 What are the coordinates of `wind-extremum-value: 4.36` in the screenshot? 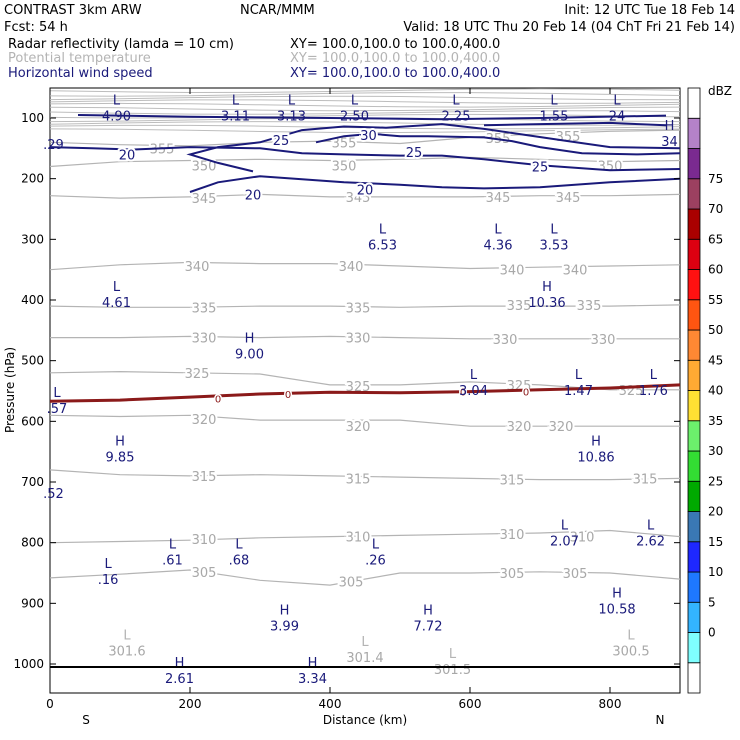 It's located at (498, 245).